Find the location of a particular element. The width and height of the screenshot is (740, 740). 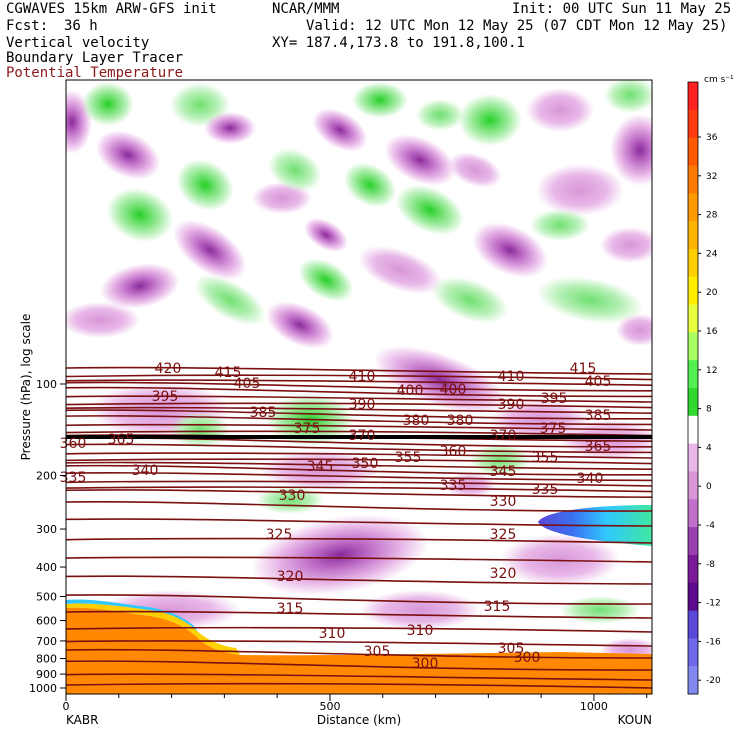

x-tick-label: 500 is located at coordinates (329, 706).